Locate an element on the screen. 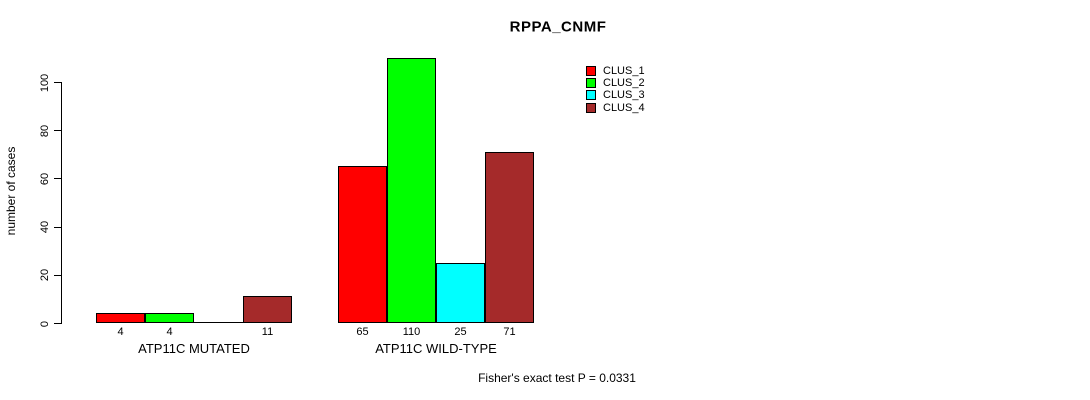 This screenshot has height=400, width=1090. bar-value-label: 71 is located at coordinates (509, 332).